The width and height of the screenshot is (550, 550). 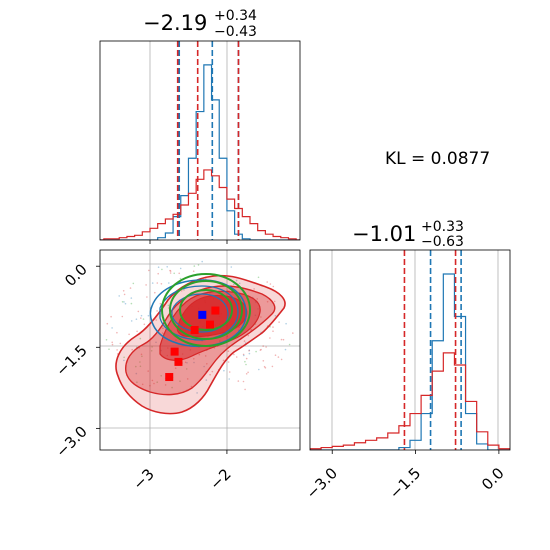 I want to click on green-contours, so click(x=206, y=310).